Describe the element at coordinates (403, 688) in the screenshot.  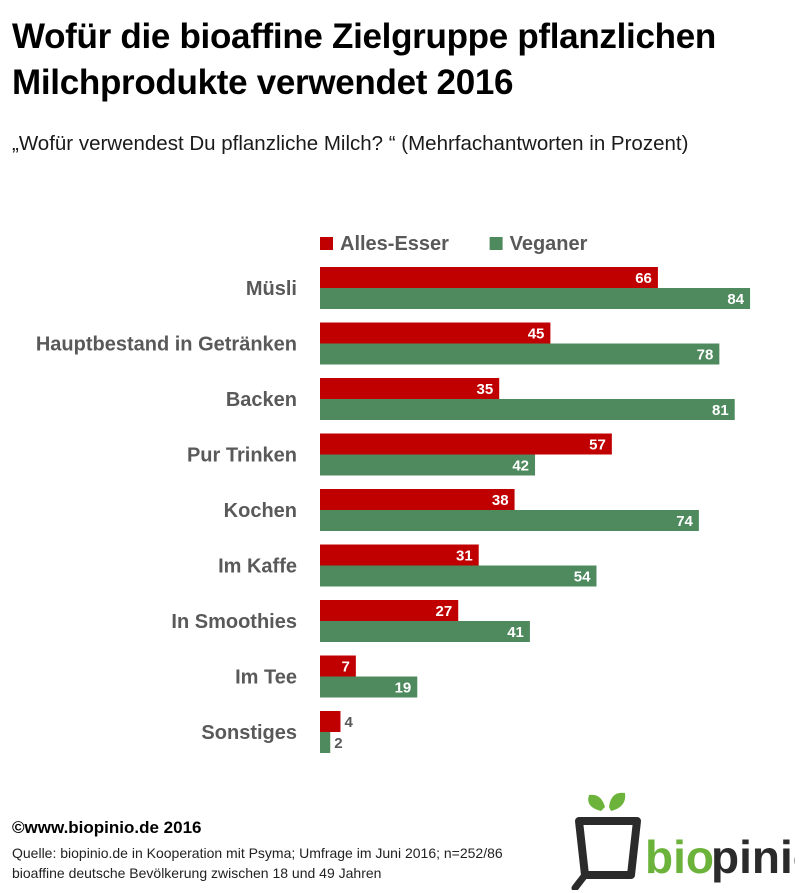
I see `data-label: 19` at that location.